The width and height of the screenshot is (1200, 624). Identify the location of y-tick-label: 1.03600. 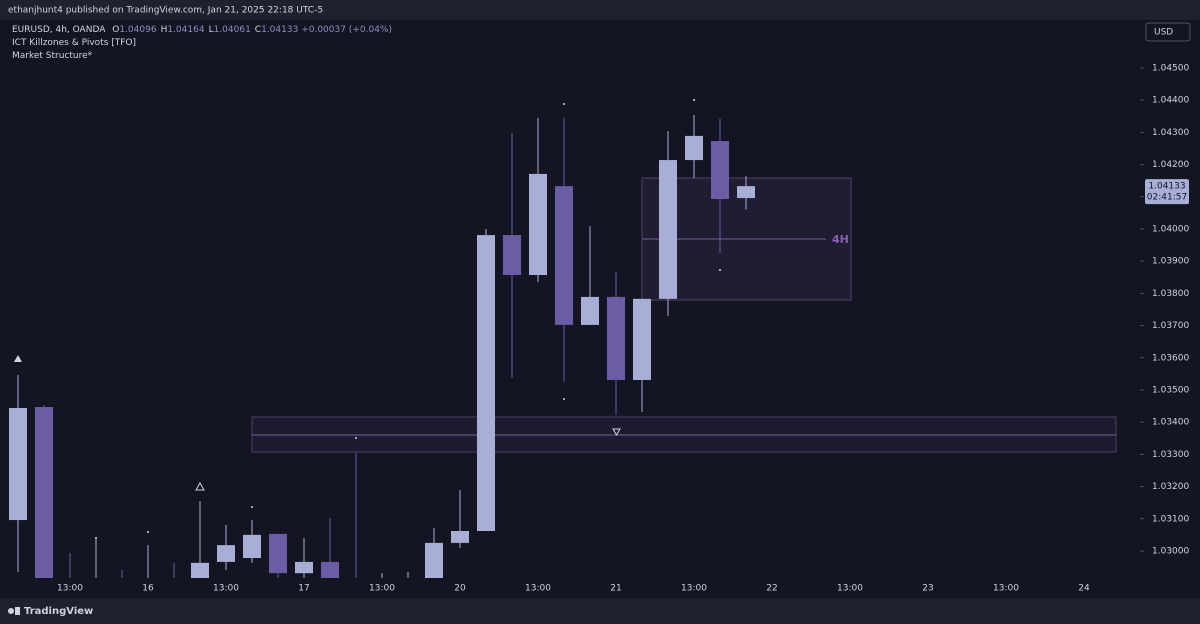
(1170, 358).